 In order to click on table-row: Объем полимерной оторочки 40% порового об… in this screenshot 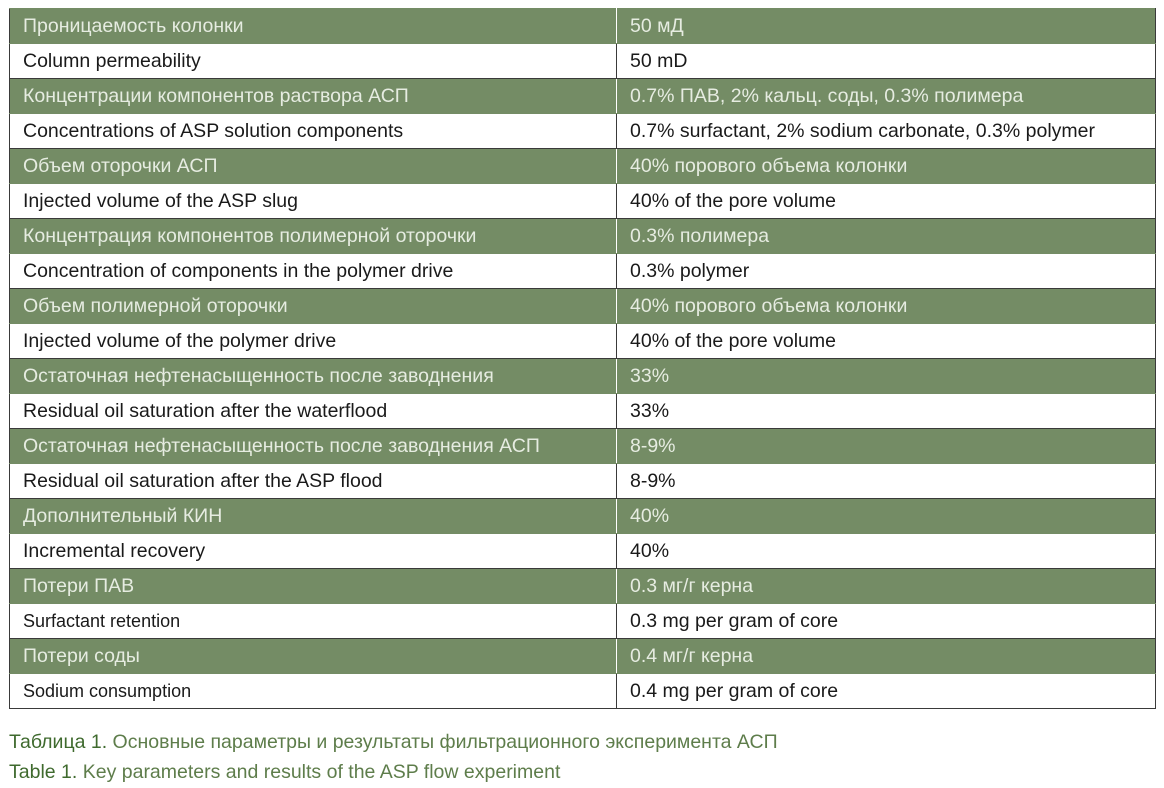, I will do `click(582, 306)`.